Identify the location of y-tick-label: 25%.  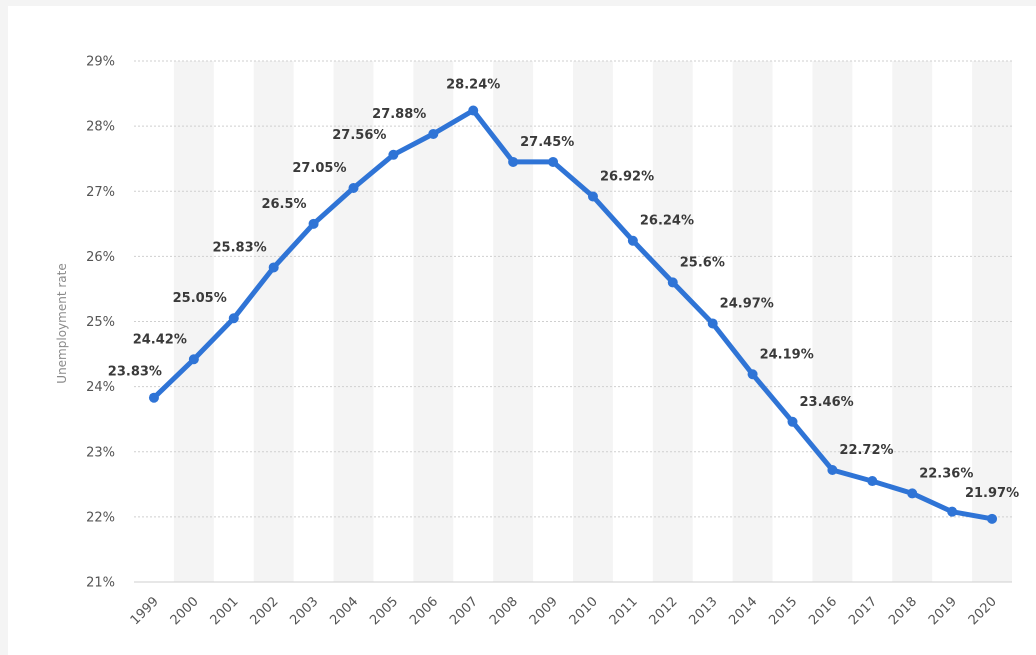
(100, 322).